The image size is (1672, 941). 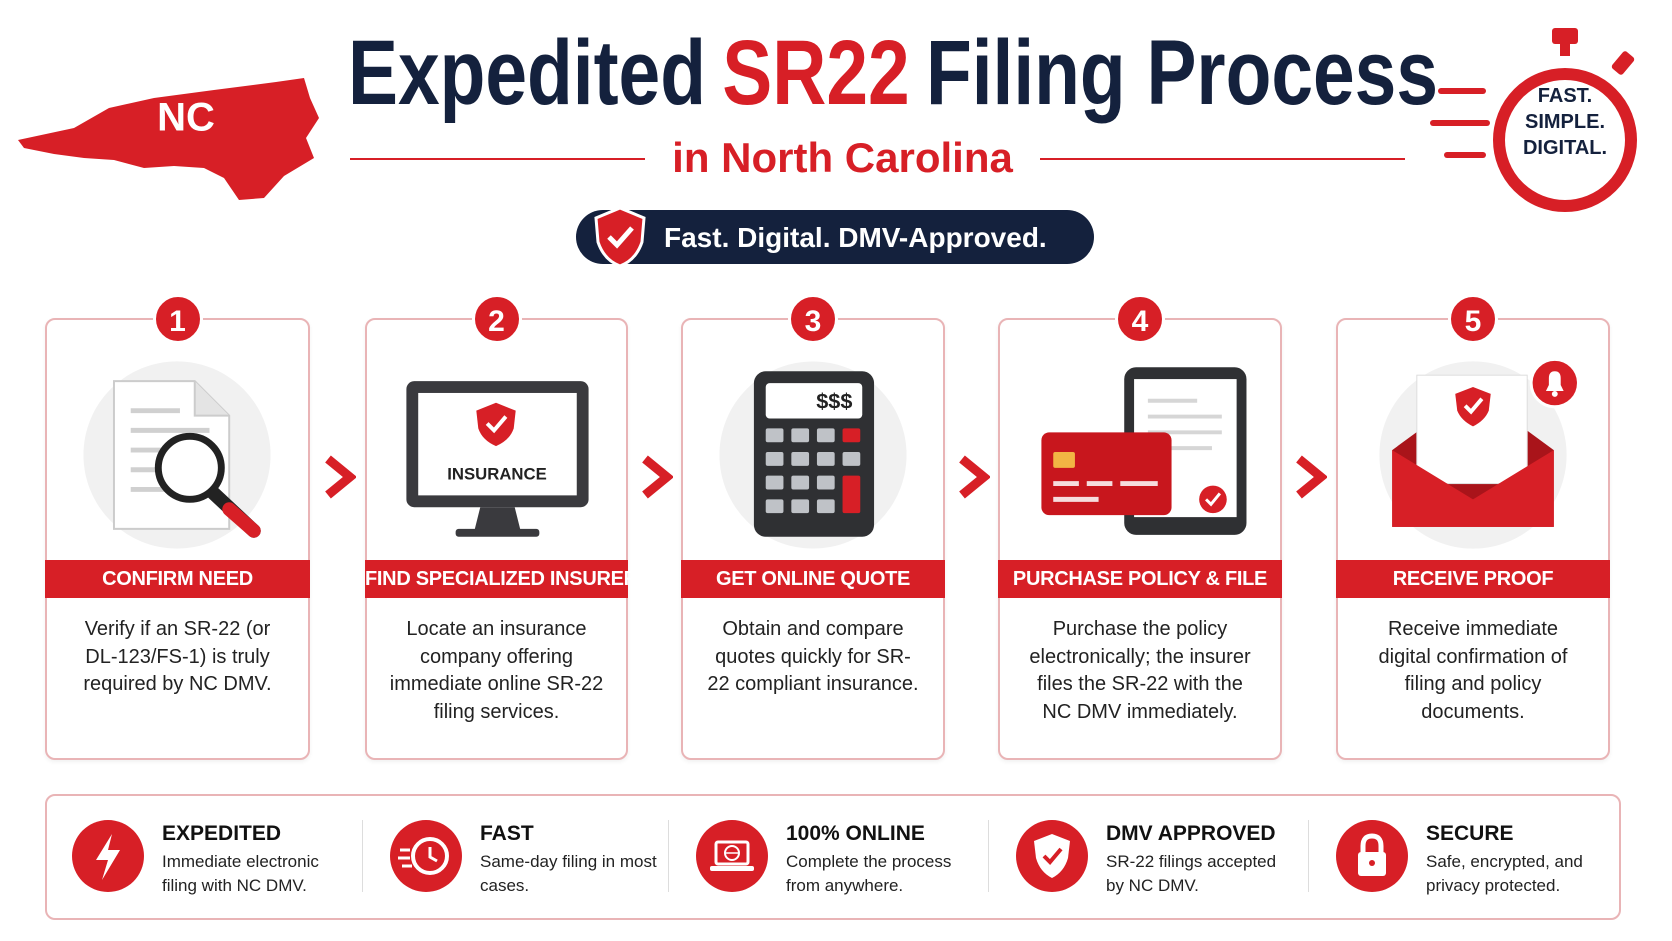 I want to click on feature-bar, so click(x=833, y=857).